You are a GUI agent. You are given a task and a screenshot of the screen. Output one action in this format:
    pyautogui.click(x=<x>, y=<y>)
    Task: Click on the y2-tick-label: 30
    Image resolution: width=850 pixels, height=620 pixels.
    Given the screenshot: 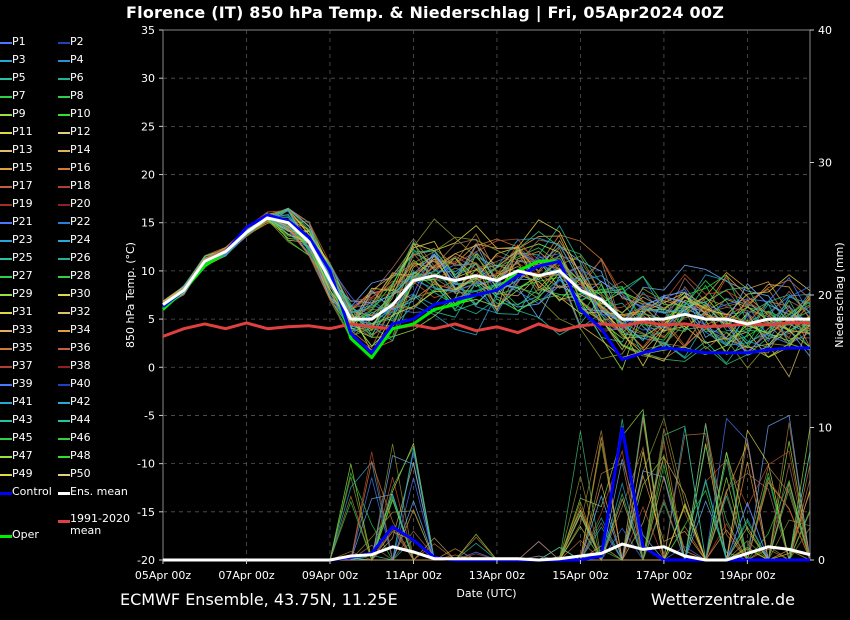 What is the action you would take?
    pyautogui.click(x=825, y=163)
    